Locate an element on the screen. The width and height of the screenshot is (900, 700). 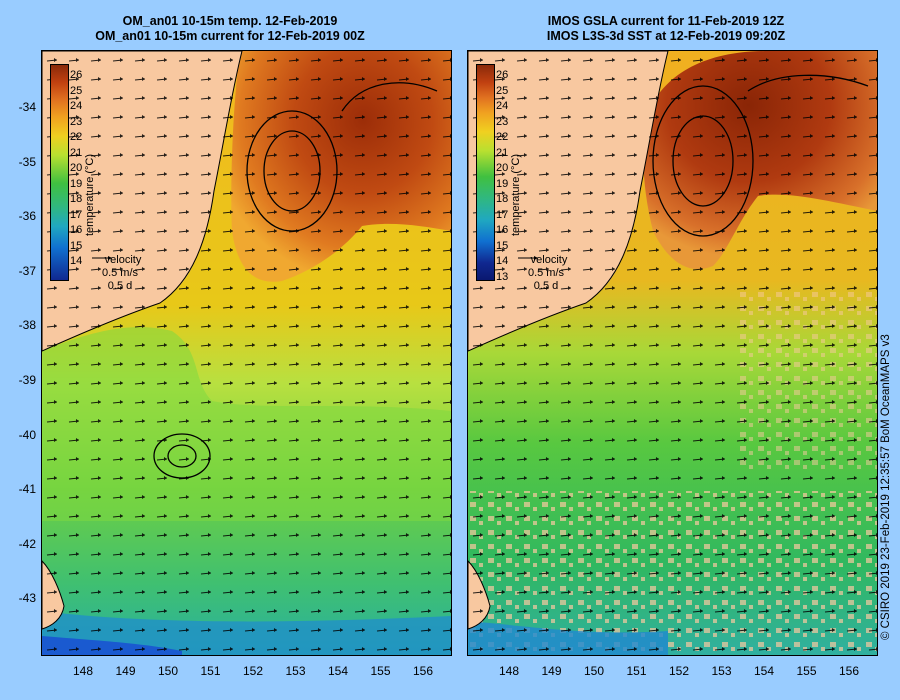
left-colorbar-tick: 26 is located at coordinates (76, 75).